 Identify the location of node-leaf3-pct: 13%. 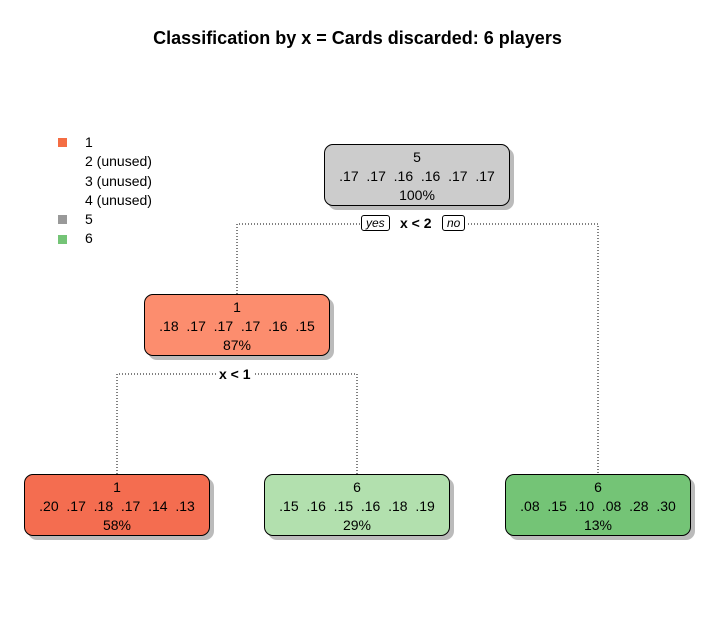
(598, 525).